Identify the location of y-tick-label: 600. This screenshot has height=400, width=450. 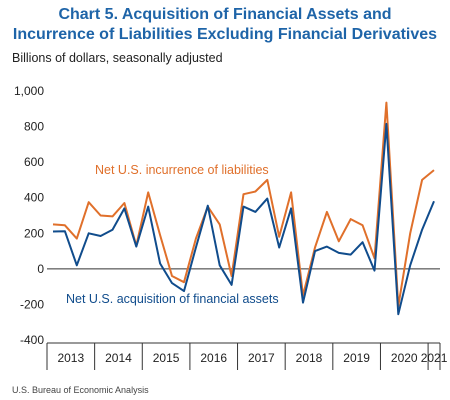
(34, 162).